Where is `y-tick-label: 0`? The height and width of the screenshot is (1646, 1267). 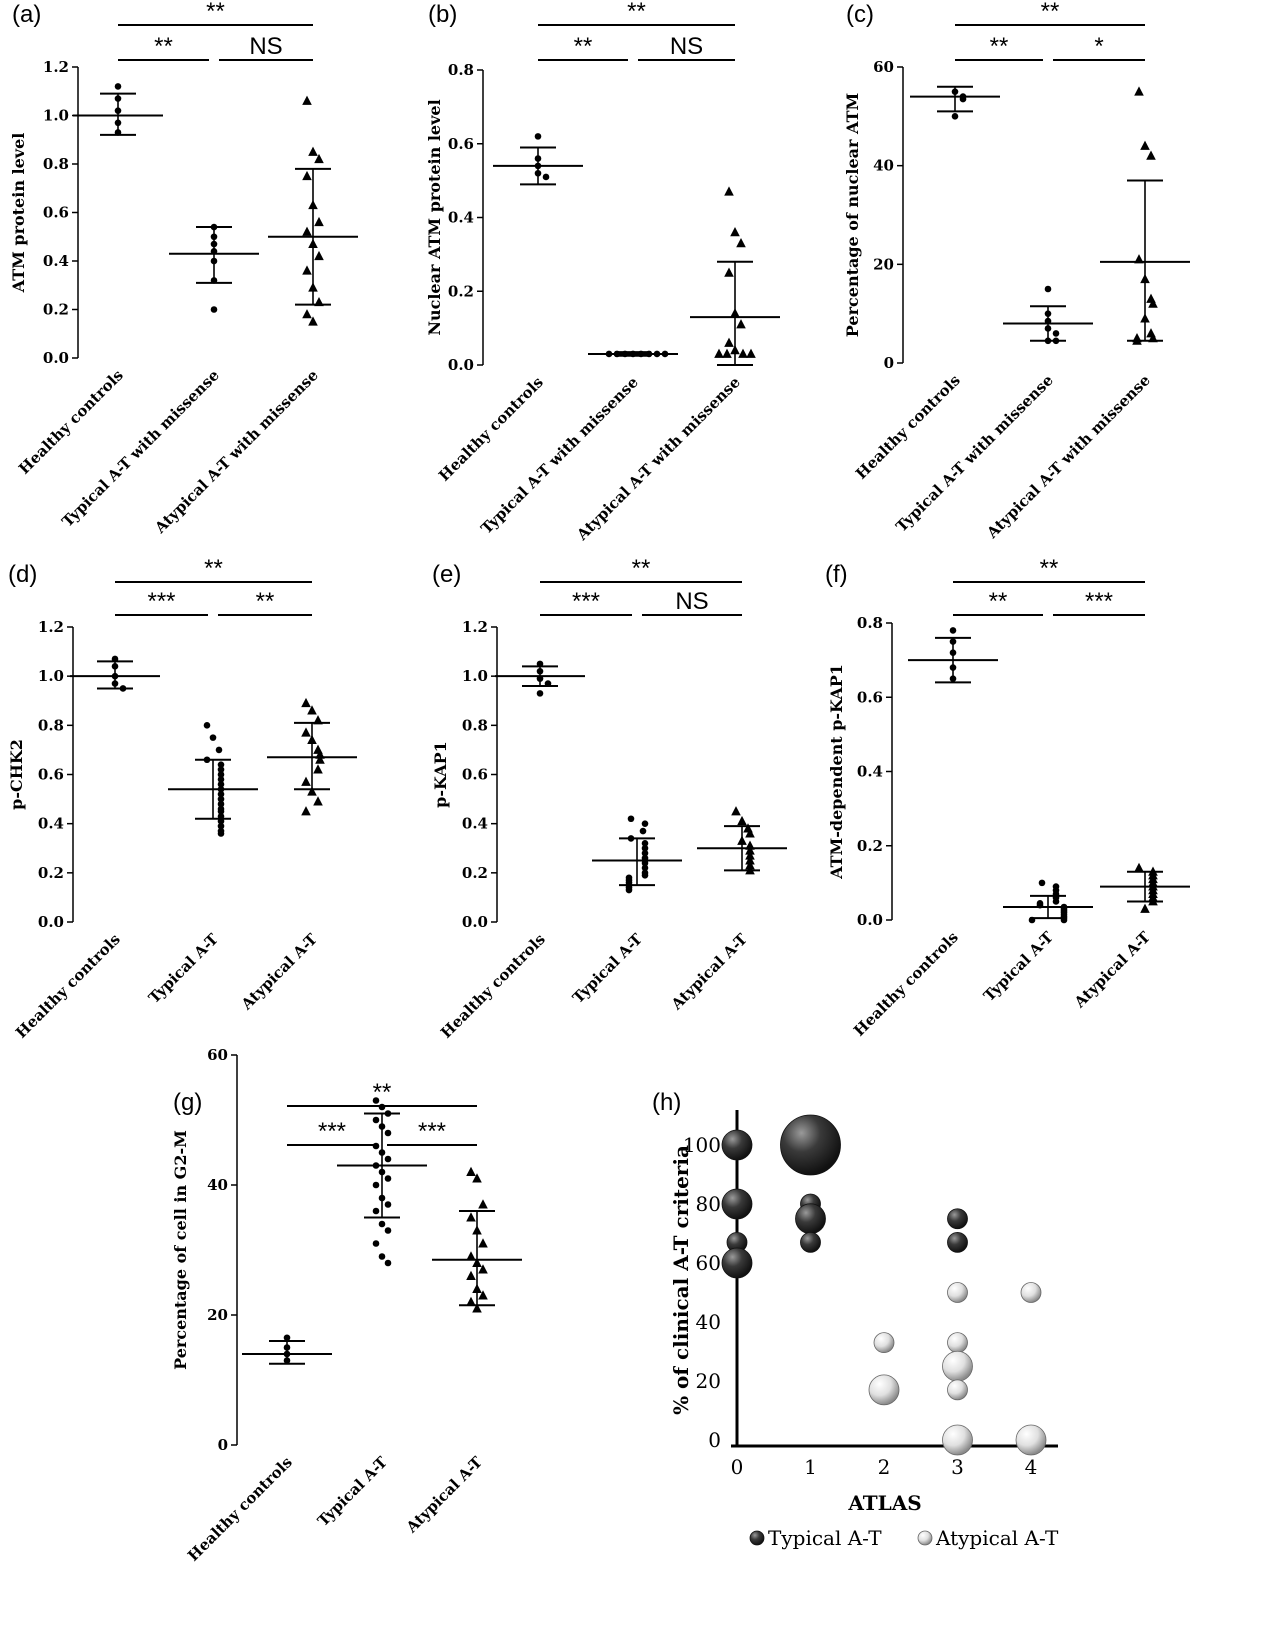
y-tick-label: 0 is located at coordinates (714, 1440).